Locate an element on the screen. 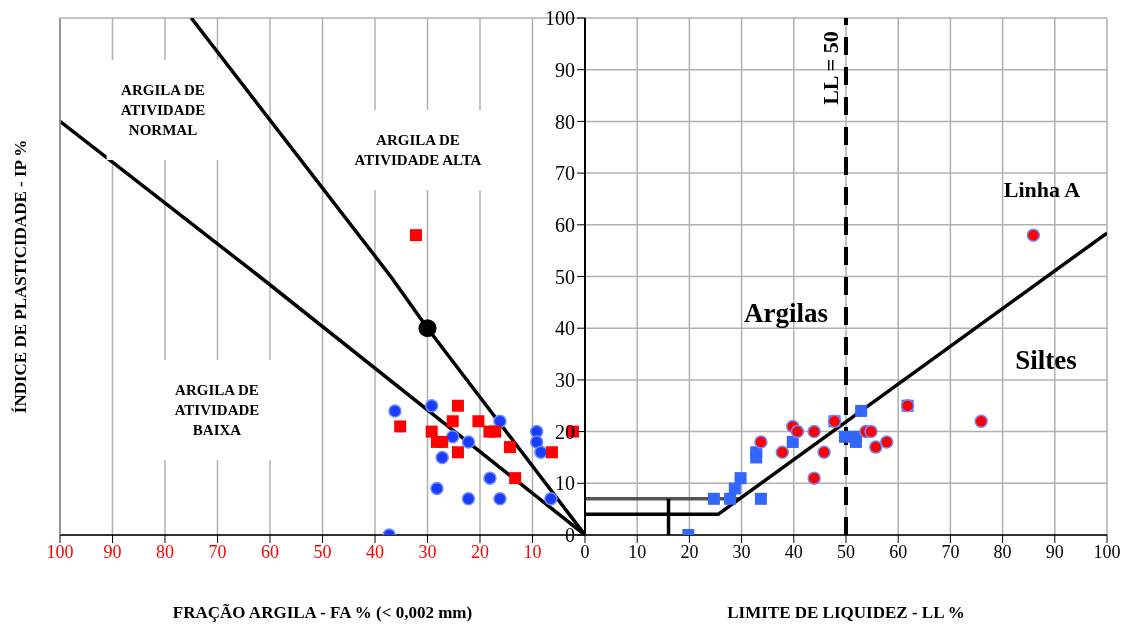  x-axis-title: FRAÇÃO ARGILA - FA % (< 0,002 mm) is located at coordinates (322, 612).